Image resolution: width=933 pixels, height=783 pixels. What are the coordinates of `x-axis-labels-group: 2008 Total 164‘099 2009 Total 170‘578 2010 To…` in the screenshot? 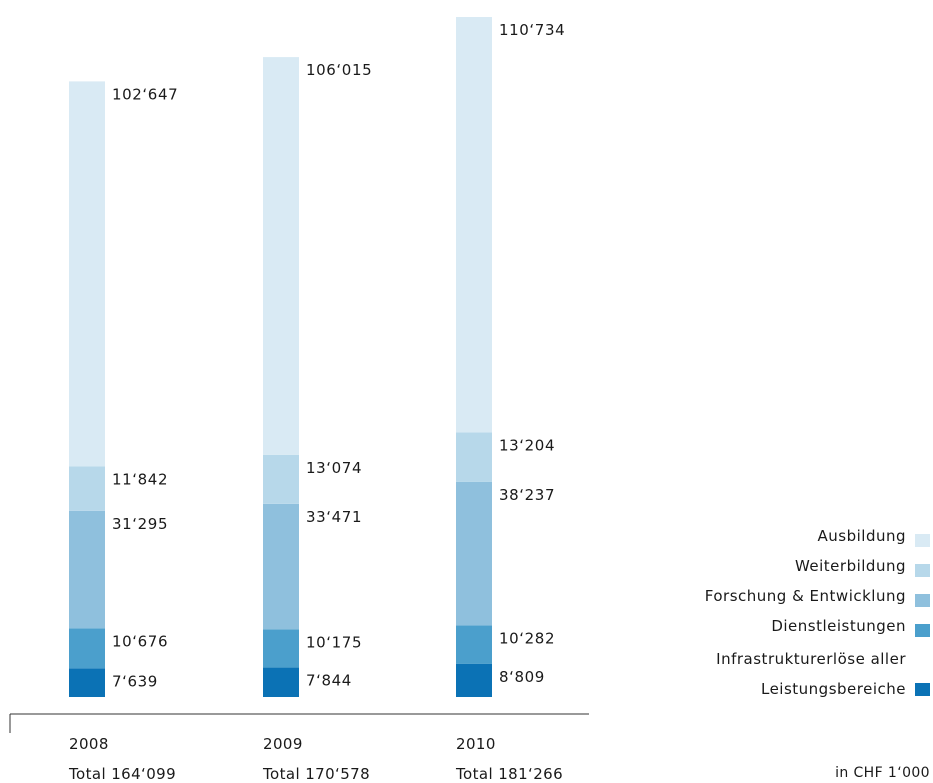 It's located at (315, 759).